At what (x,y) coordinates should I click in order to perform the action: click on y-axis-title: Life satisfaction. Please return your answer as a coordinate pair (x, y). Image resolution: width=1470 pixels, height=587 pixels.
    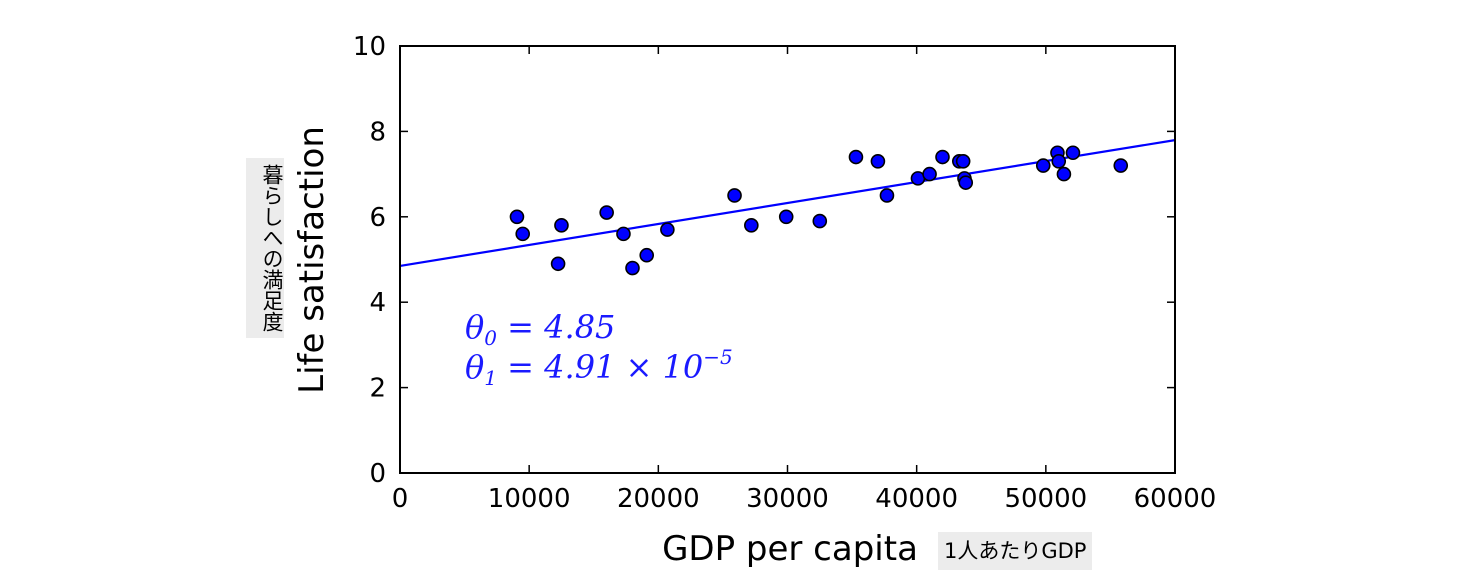
    Looking at the image, I should click on (312, 260).